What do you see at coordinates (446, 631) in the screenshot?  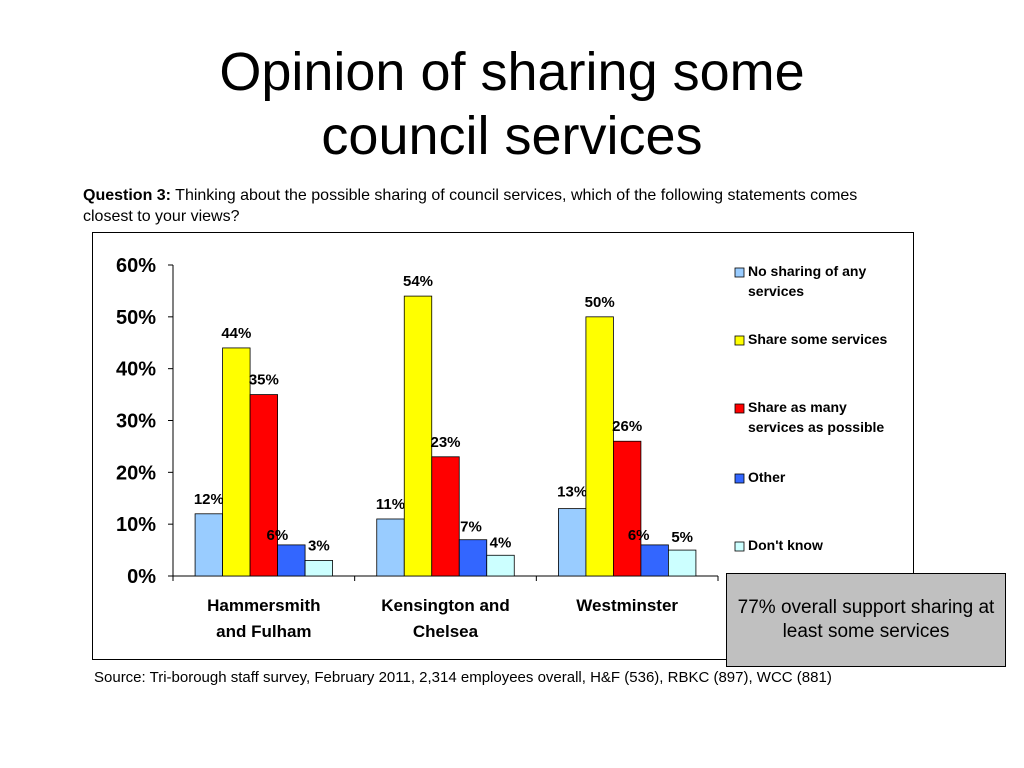 I see `x-category-label: Chelsea` at bounding box center [446, 631].